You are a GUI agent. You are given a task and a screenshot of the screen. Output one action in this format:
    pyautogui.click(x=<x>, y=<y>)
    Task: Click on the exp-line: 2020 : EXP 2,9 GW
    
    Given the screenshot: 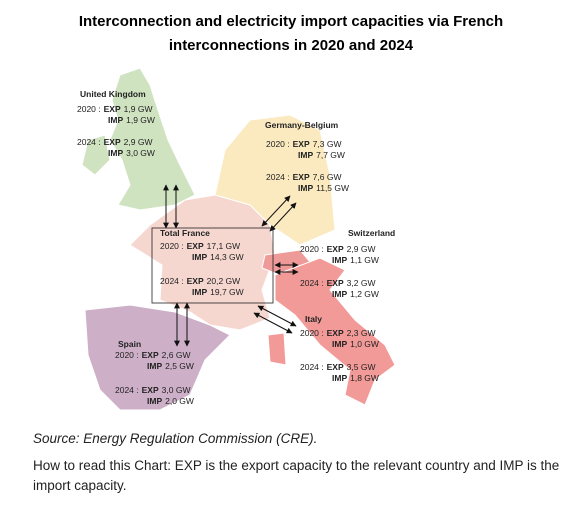 What is the action you would take?
    pyautogui.click(x=337, y=249)
    